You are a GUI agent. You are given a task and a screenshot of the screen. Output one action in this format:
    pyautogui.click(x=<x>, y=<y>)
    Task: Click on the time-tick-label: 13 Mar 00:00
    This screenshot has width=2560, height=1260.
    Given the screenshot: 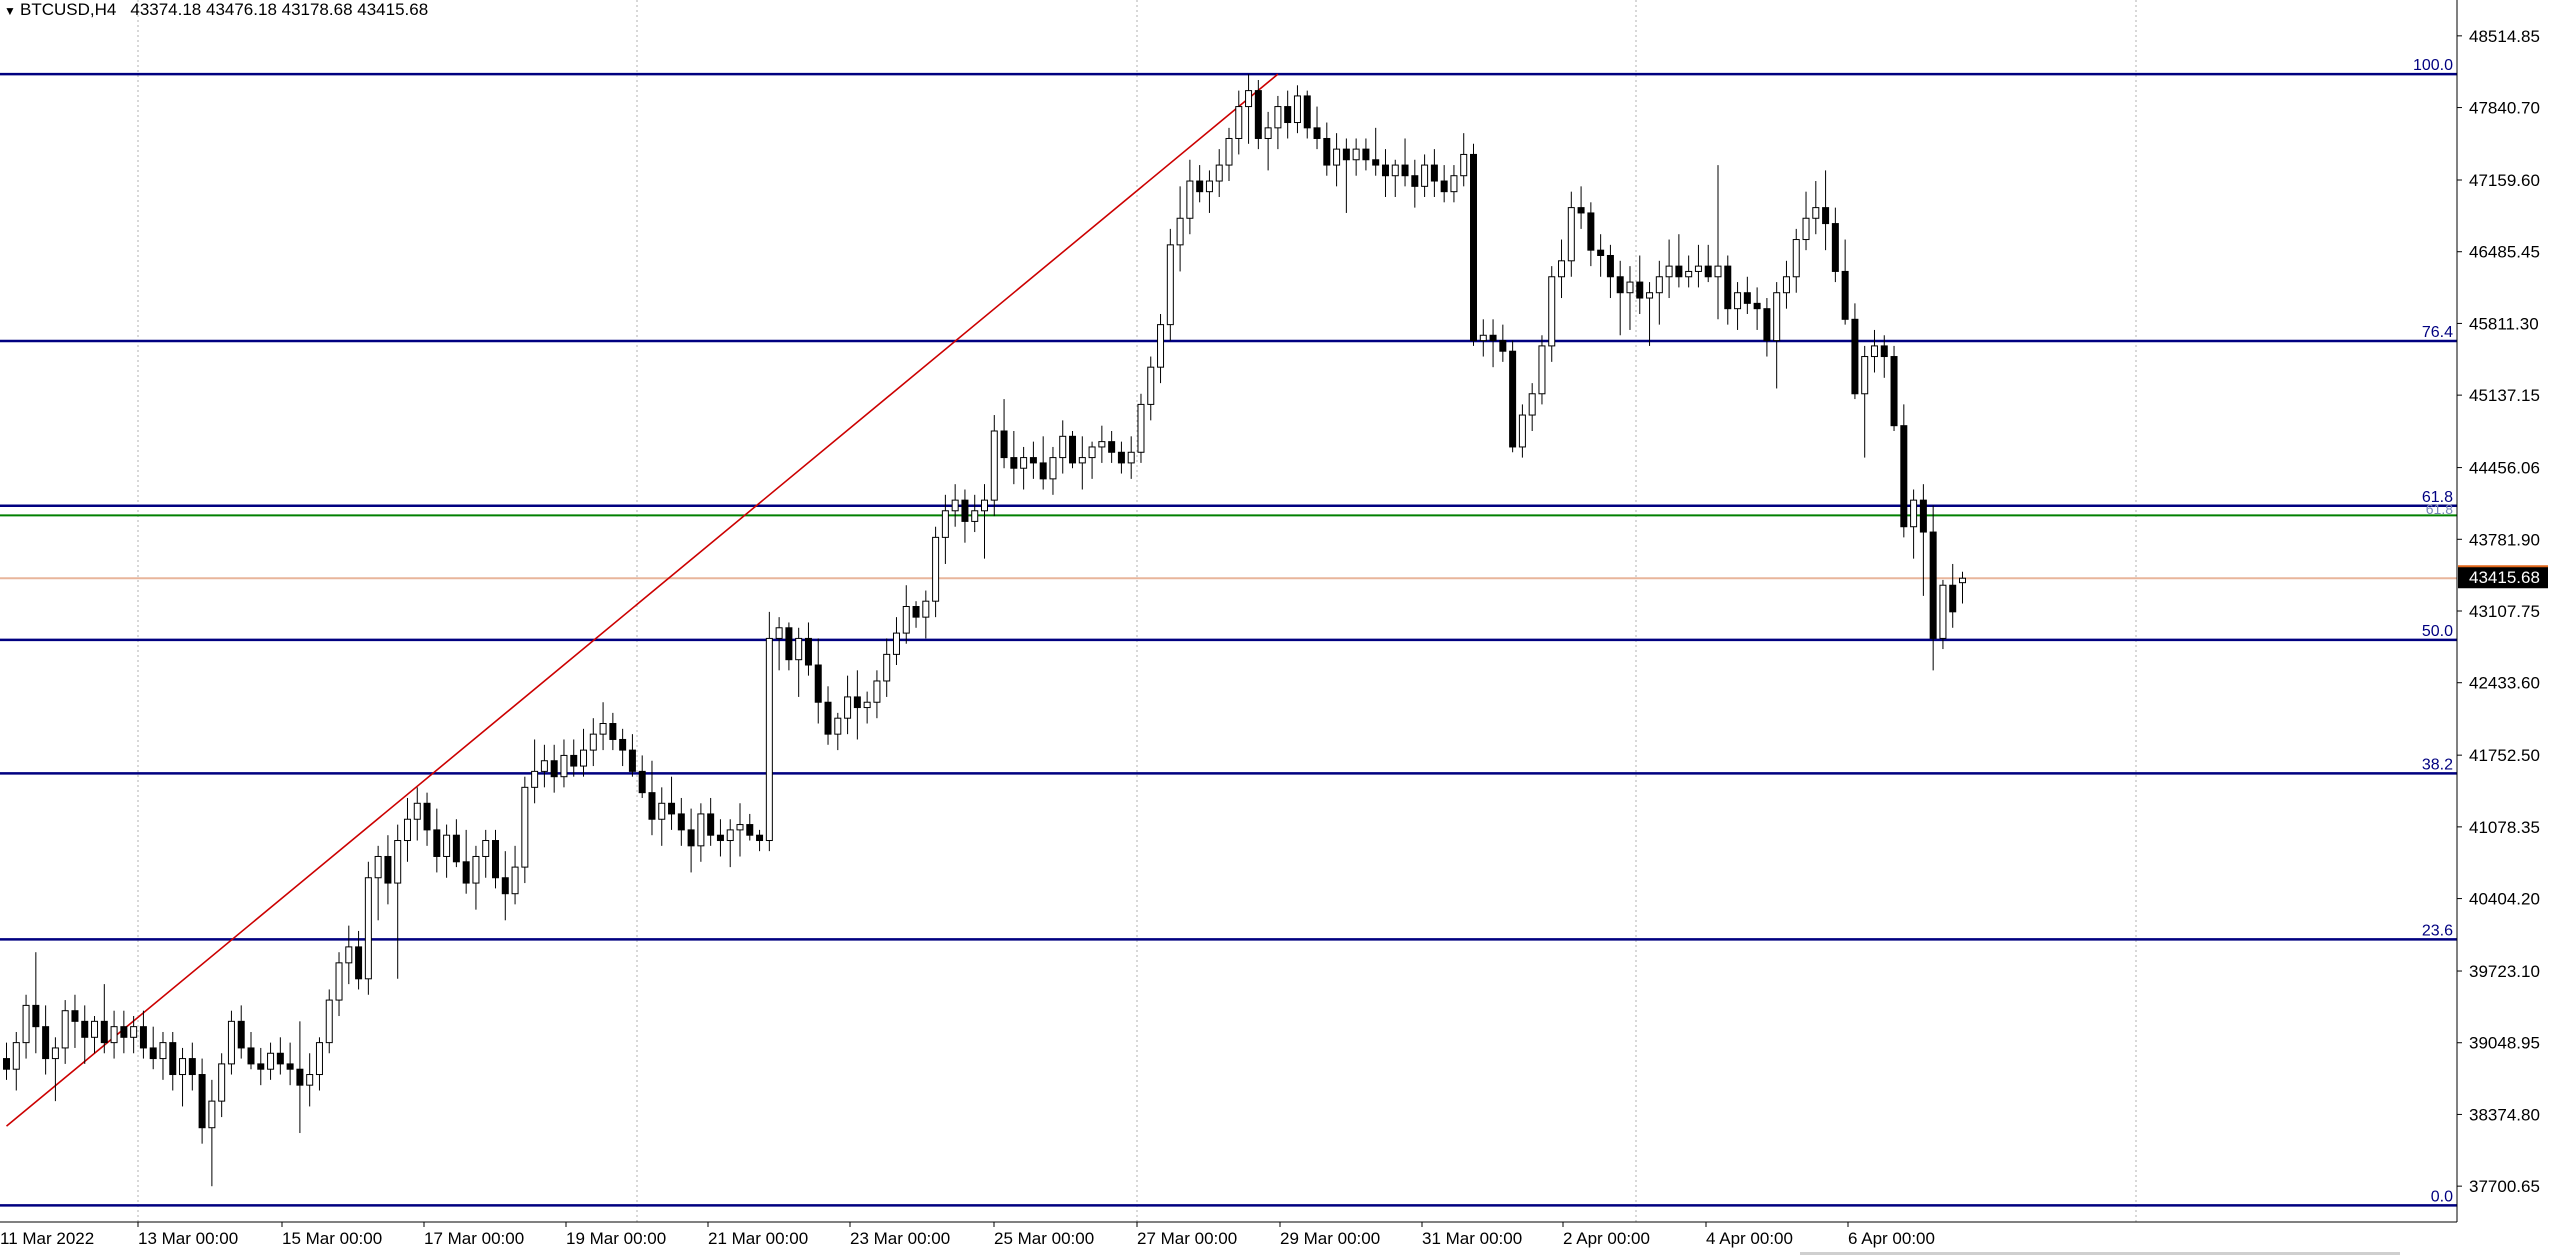 What is the action you would take?
    pyautogui.click(x=188, y=1238)
    